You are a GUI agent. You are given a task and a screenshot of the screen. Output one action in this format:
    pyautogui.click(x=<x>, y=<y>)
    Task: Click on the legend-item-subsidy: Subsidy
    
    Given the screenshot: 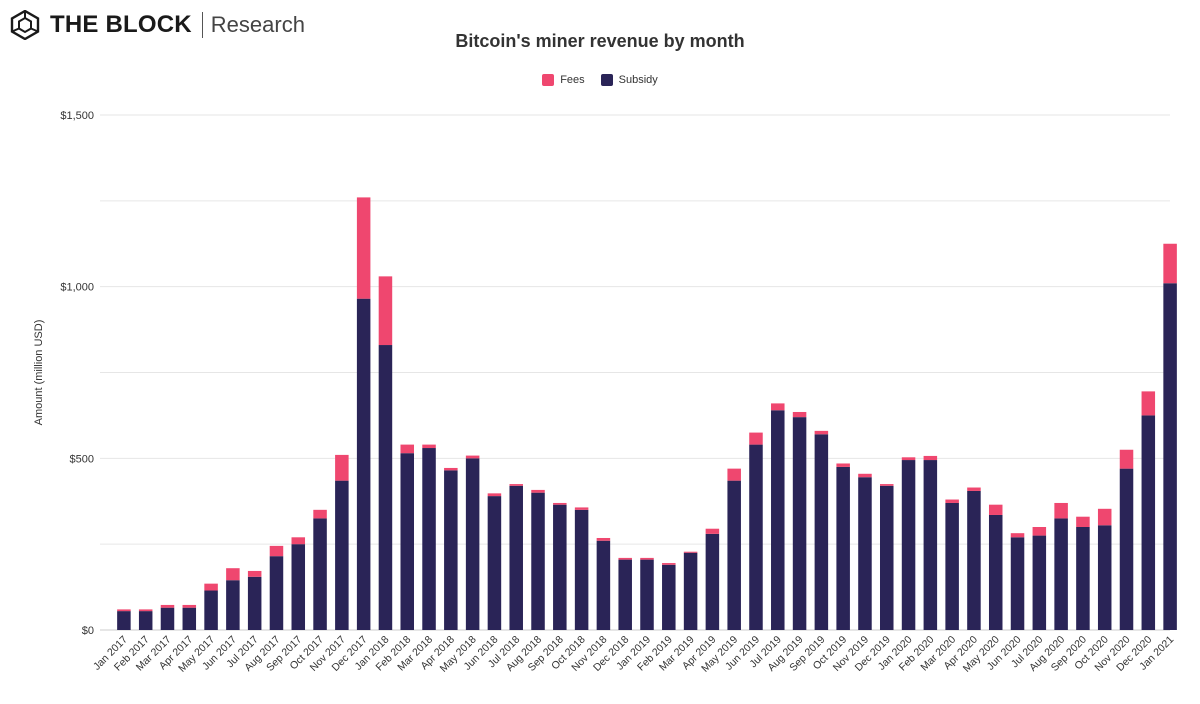 What is the action you would take?
    pyautogui.click(x=629, y=80)
    